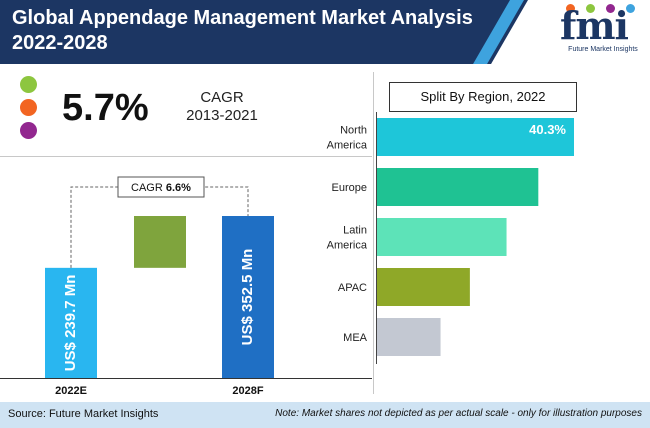 Image resolution: width=650 pixels, height=428 pixels. I want to click on green-dot-icon, so click(28, 84).